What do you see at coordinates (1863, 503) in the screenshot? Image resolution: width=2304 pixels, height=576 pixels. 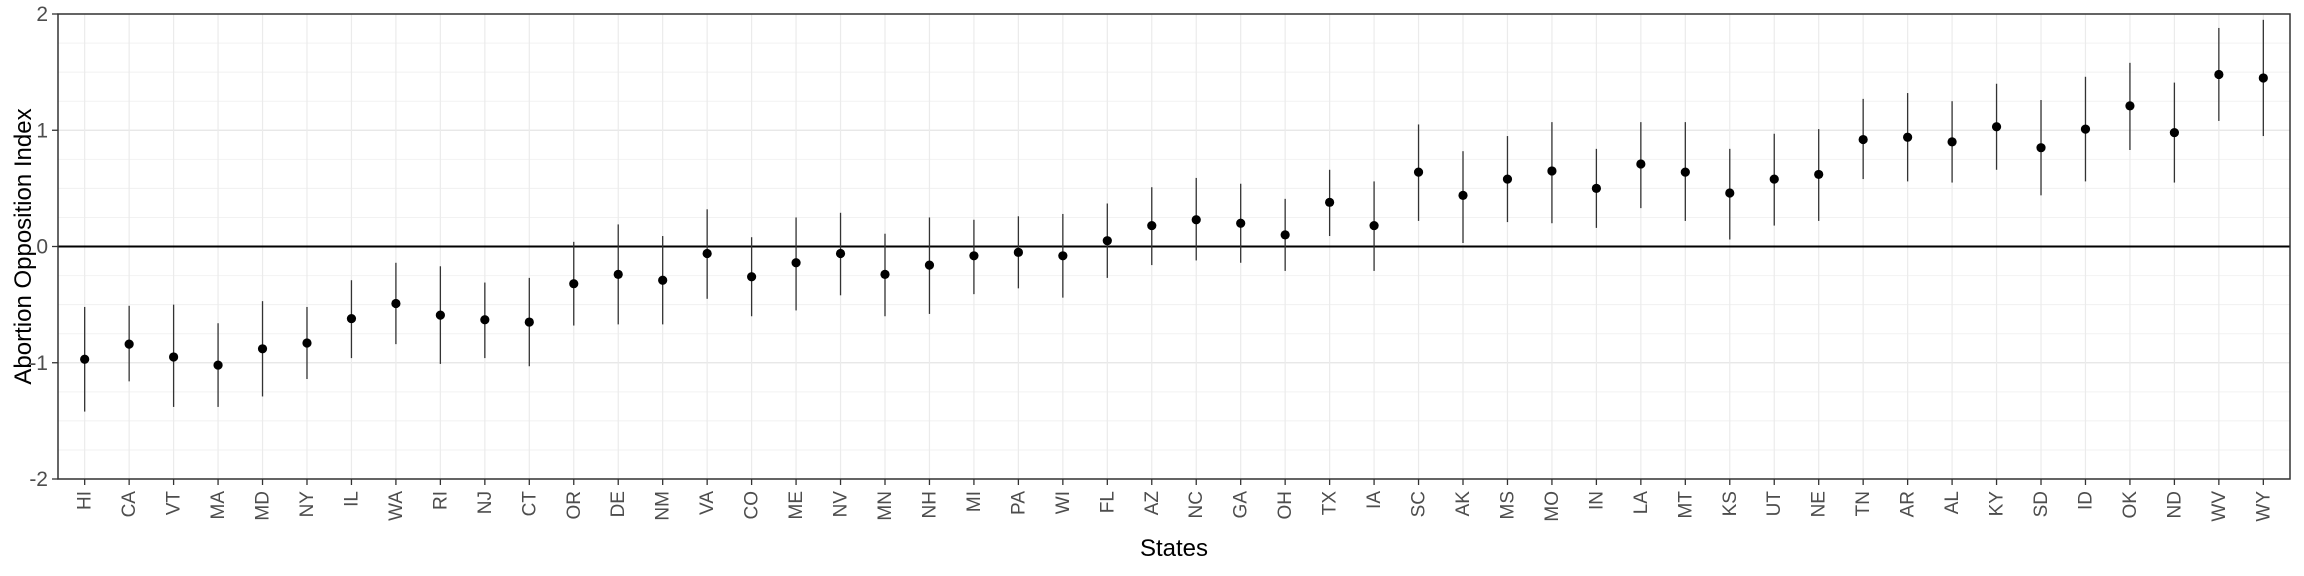 I see `x-tick-label: TN` at bounding box center [1863, 503].